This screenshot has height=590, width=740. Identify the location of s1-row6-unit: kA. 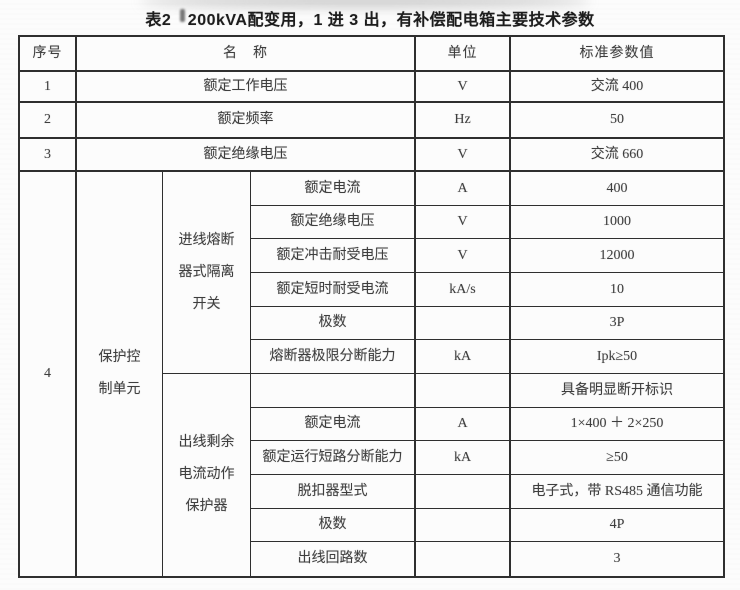
(463, 357).